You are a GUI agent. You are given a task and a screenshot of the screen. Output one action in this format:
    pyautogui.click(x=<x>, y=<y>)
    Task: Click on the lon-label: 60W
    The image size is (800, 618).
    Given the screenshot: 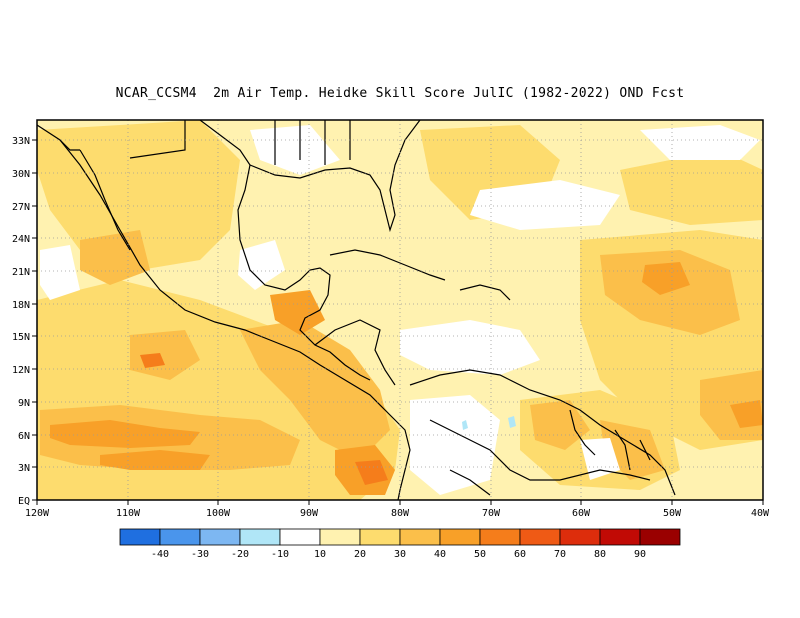 What is the action you would take?
    pyautogui.click(x=581, y=513)
    